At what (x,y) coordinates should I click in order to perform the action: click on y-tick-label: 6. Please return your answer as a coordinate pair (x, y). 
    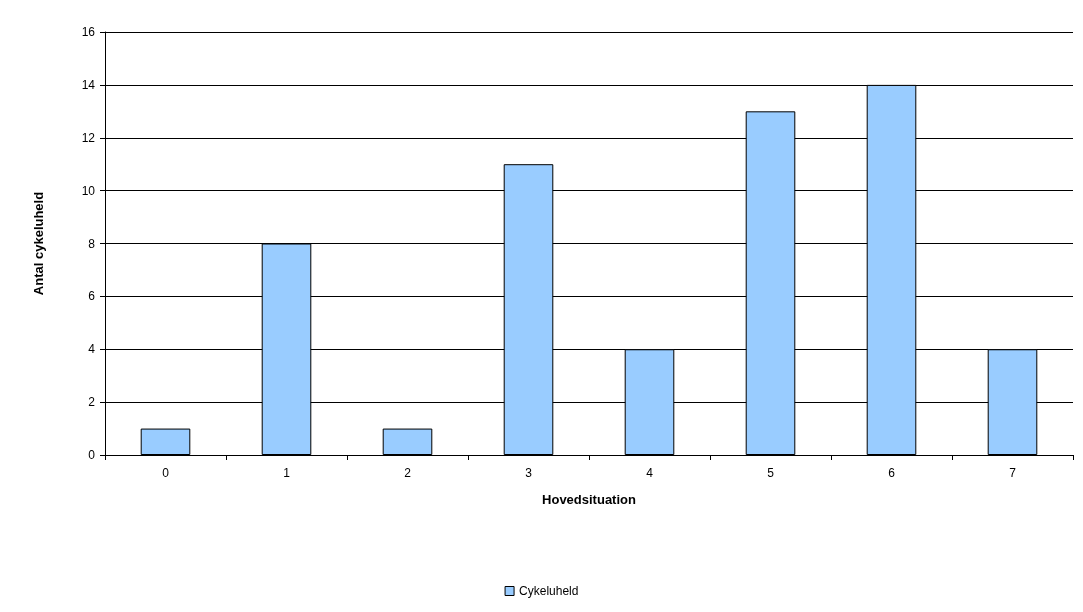
    Looking at the image, I should click on (92, 296).